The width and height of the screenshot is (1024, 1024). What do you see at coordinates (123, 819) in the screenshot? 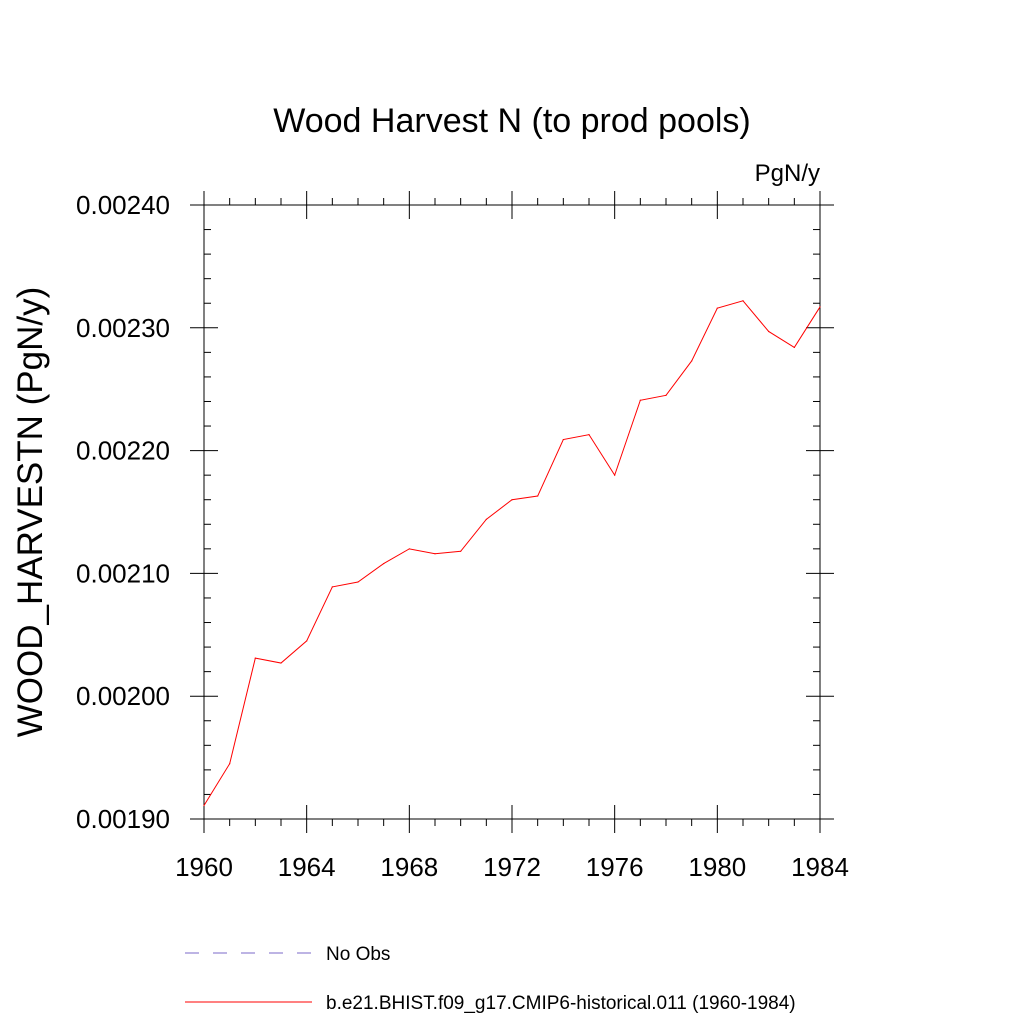
I see `y-tick-label: 0.00190` at bounding box center [123, 819].